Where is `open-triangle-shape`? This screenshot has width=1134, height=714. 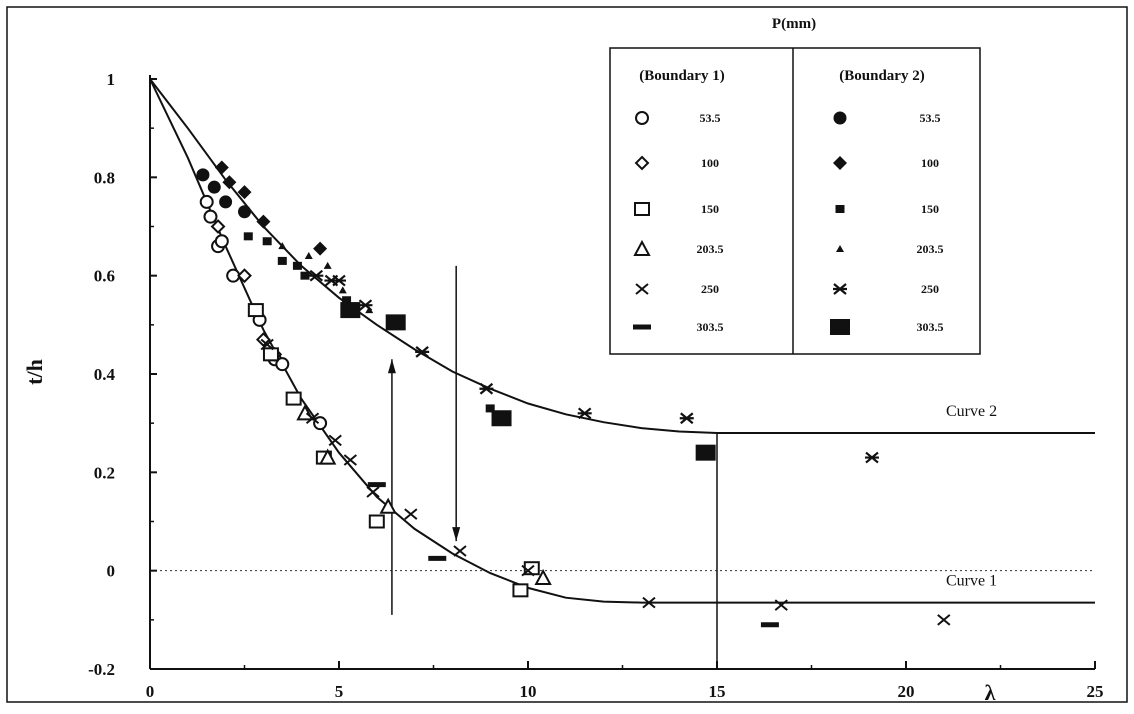
open-triangle-shape is located at coordinates (388, 505).